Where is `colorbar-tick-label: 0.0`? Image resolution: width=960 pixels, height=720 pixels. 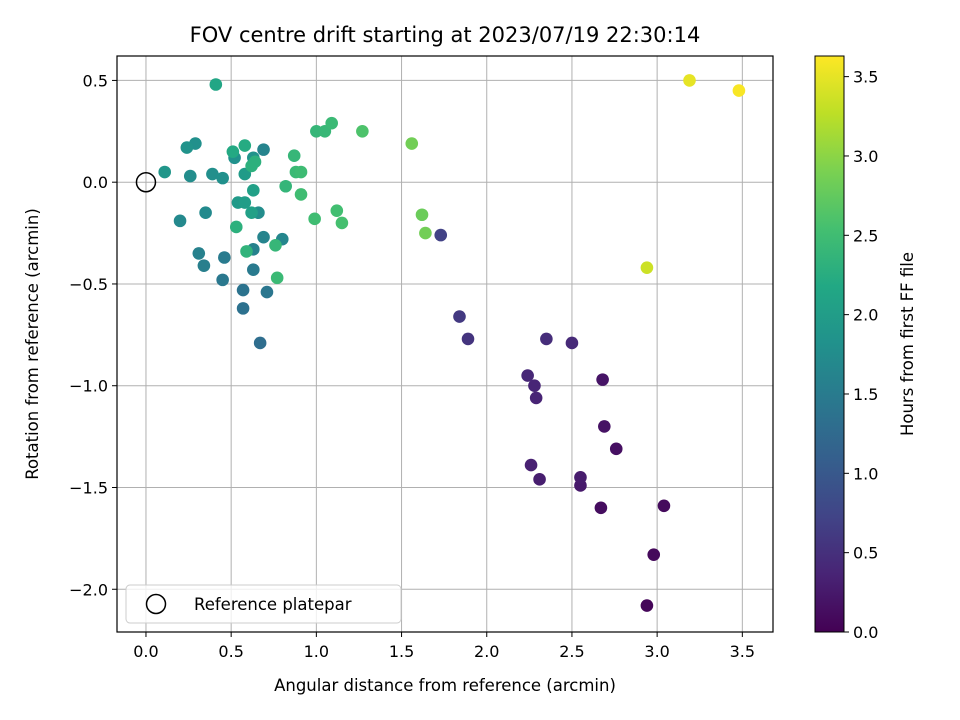 colorbar-tick-label: 0.0 is located at coordinates (865, 632).